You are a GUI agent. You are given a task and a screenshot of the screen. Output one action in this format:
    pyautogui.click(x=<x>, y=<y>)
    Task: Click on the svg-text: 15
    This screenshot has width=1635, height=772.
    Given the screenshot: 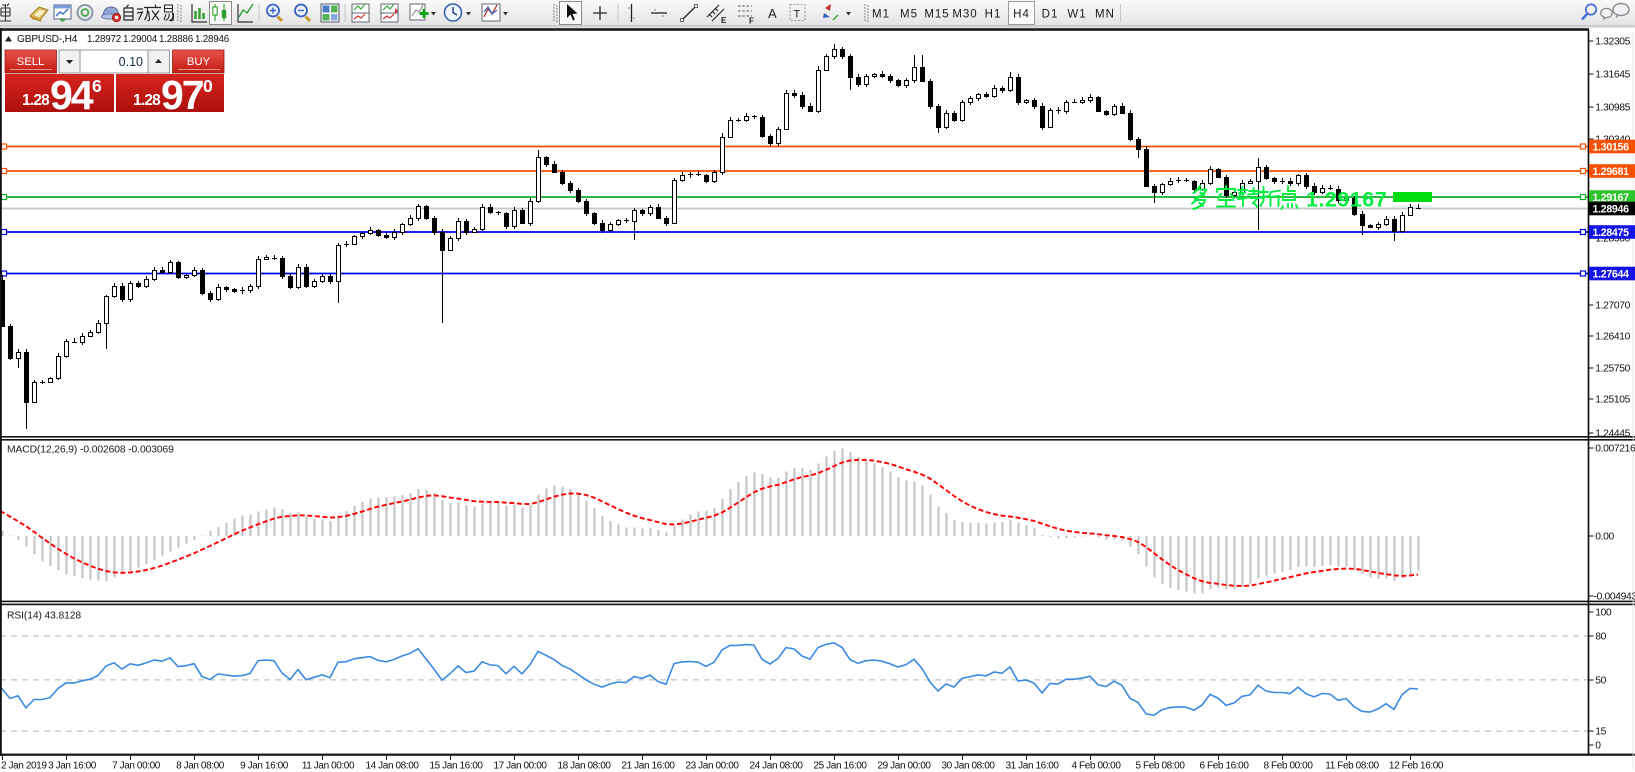 What is the action you would take?
    pyautogui.click(x=1600, y=732)
    